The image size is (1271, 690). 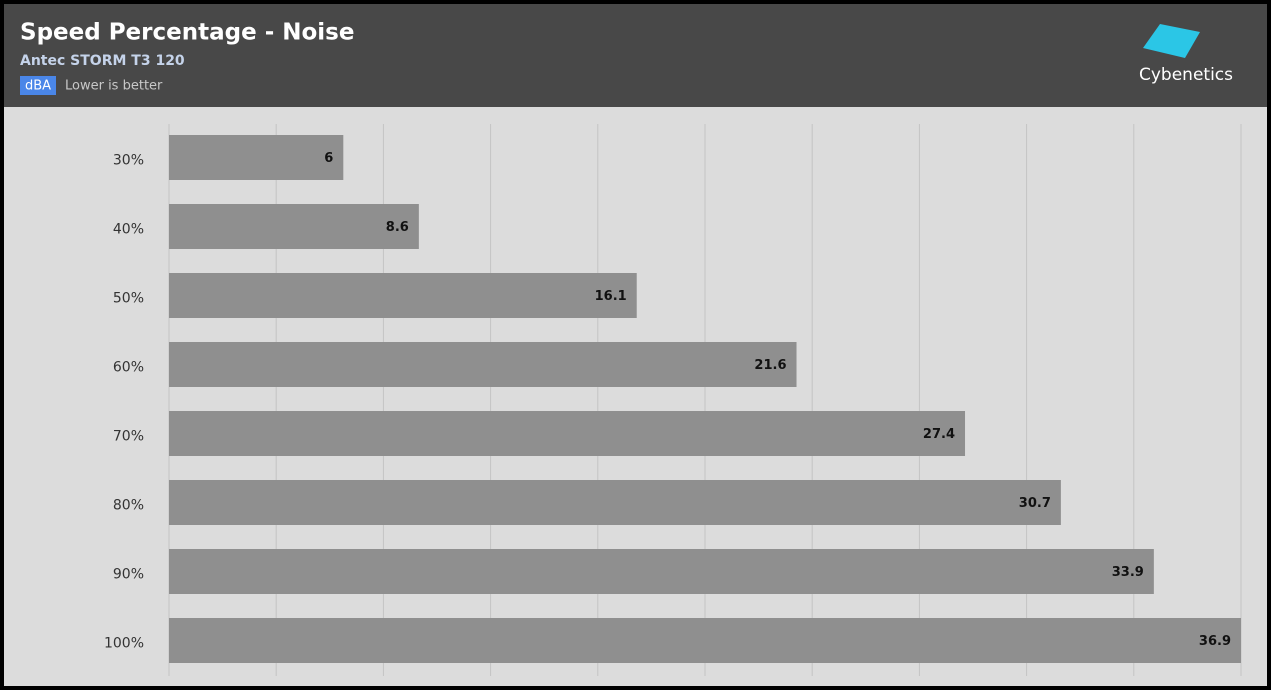 What do you see at coordinates (939, 434) in the screenshot?
I see `value-label: 27.4` at bounding box center [939, 434].